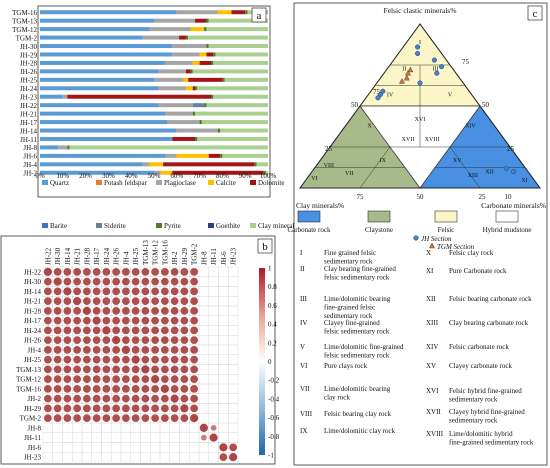  I want to click on region-label-I: I, so click(420, 43).